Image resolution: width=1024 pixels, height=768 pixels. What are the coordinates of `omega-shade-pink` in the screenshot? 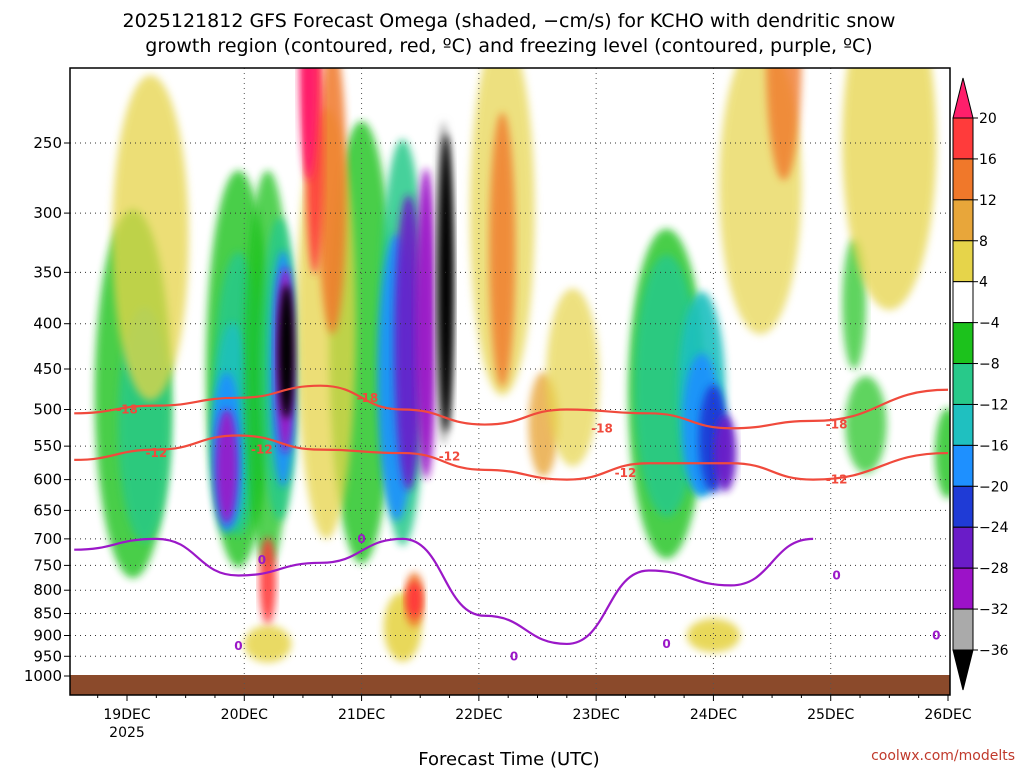 It's located at (309, 124).